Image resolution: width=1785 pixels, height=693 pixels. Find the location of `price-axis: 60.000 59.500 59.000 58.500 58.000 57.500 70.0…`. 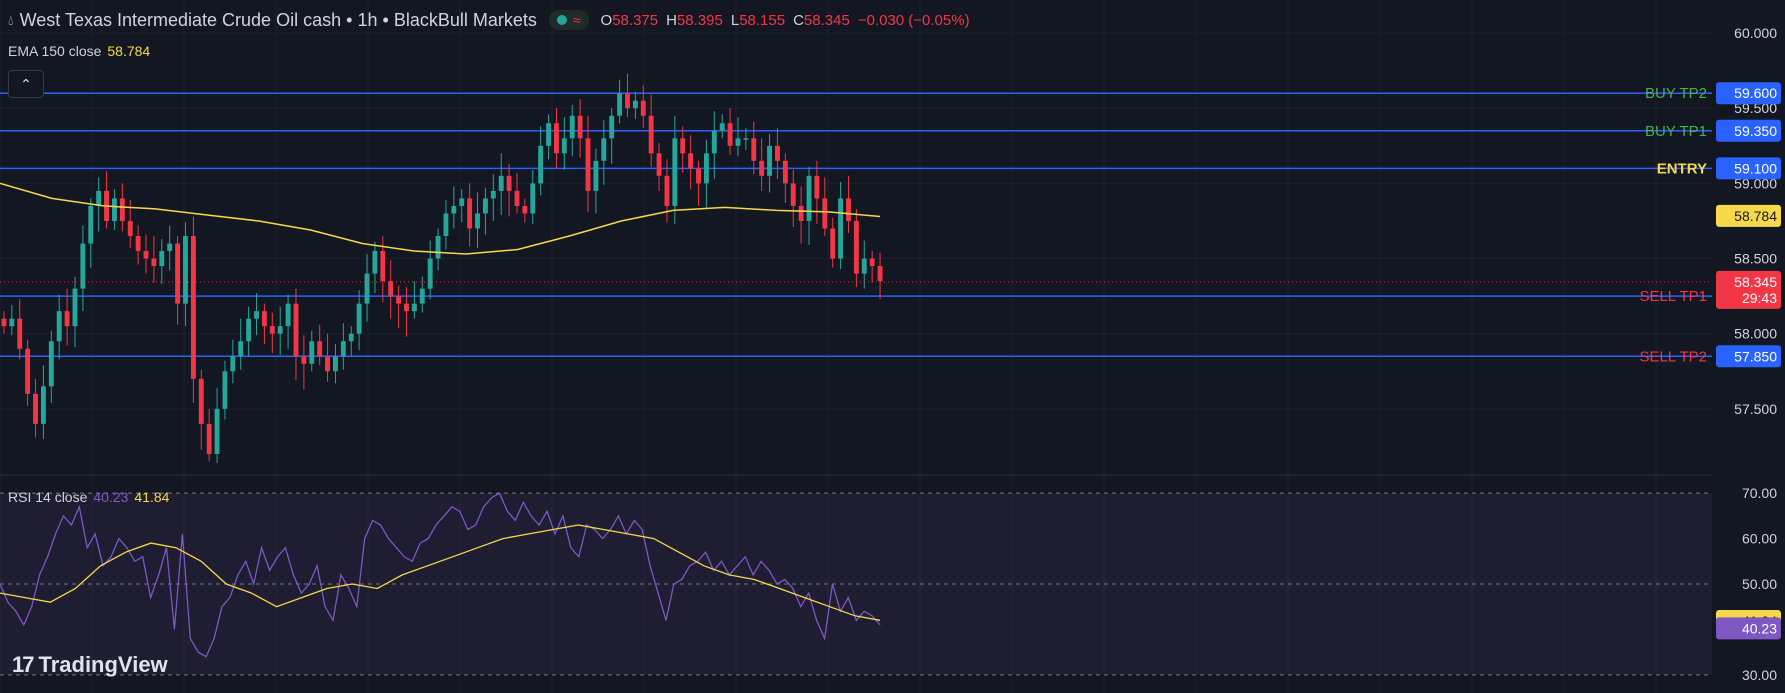

price-axis: 60.000 59.500 59.000 58.500 58.000 57.500 70.0… is located at coordinates (1748, 346).